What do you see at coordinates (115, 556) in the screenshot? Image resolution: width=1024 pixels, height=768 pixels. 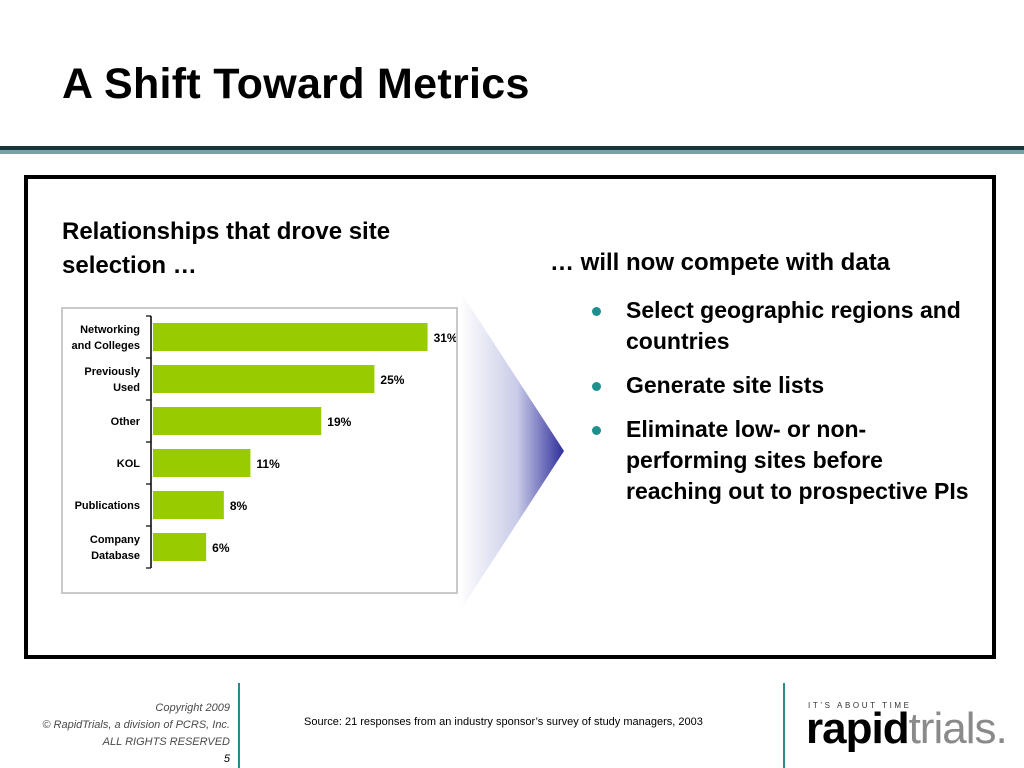 I see `chart-category-label: Database` at bounding box center [115, 556].